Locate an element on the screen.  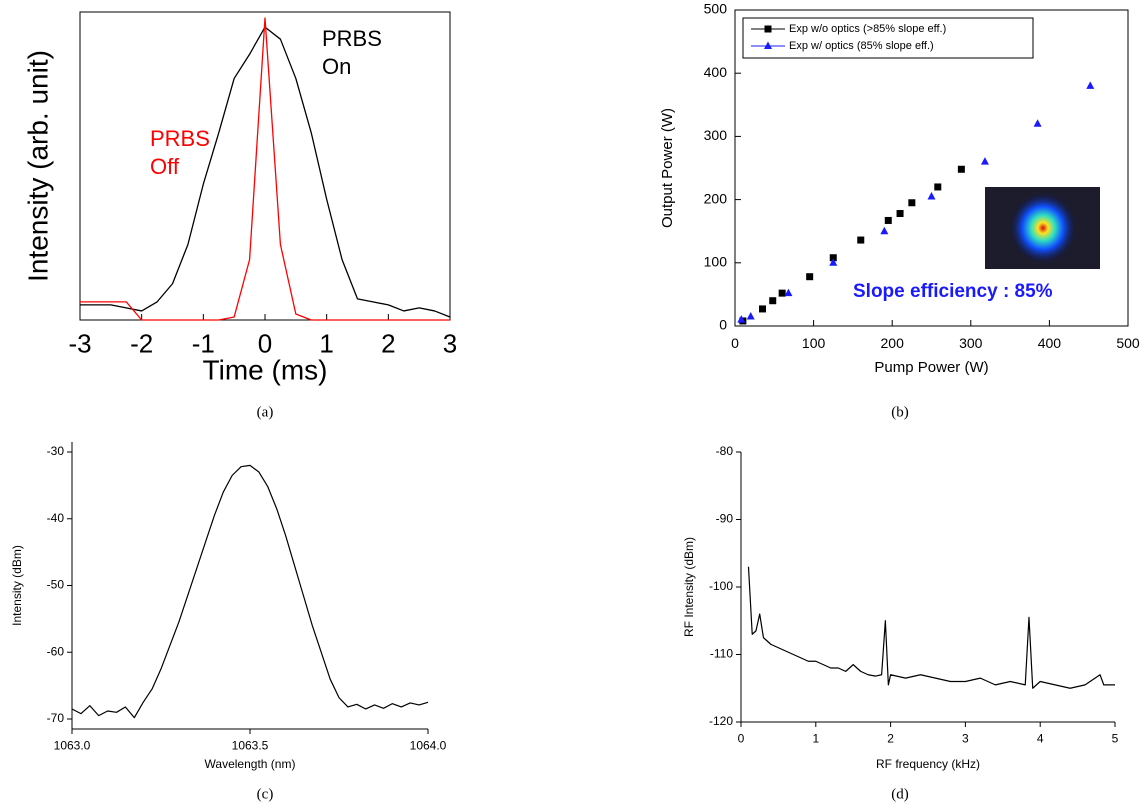
x-tick-label: -3 is located at coordinates (79, 343).